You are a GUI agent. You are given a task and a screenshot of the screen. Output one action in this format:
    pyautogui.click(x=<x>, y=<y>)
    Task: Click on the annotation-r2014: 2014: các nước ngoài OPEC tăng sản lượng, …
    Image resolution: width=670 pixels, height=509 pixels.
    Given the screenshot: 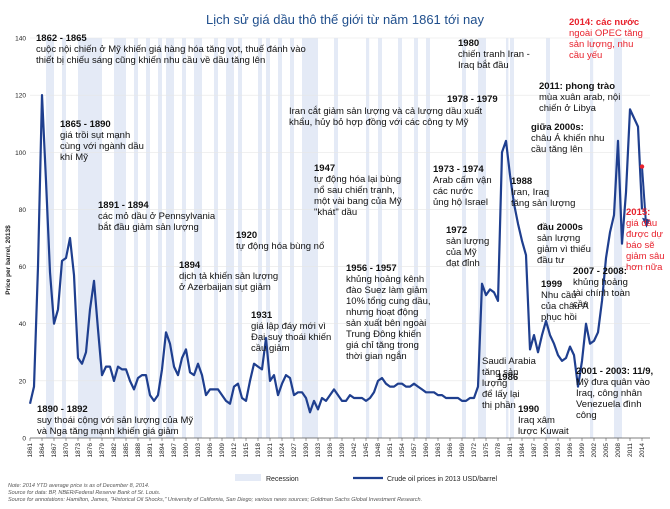 What is the action you would take?
    pyautogui.click(x=606, y=39)
    